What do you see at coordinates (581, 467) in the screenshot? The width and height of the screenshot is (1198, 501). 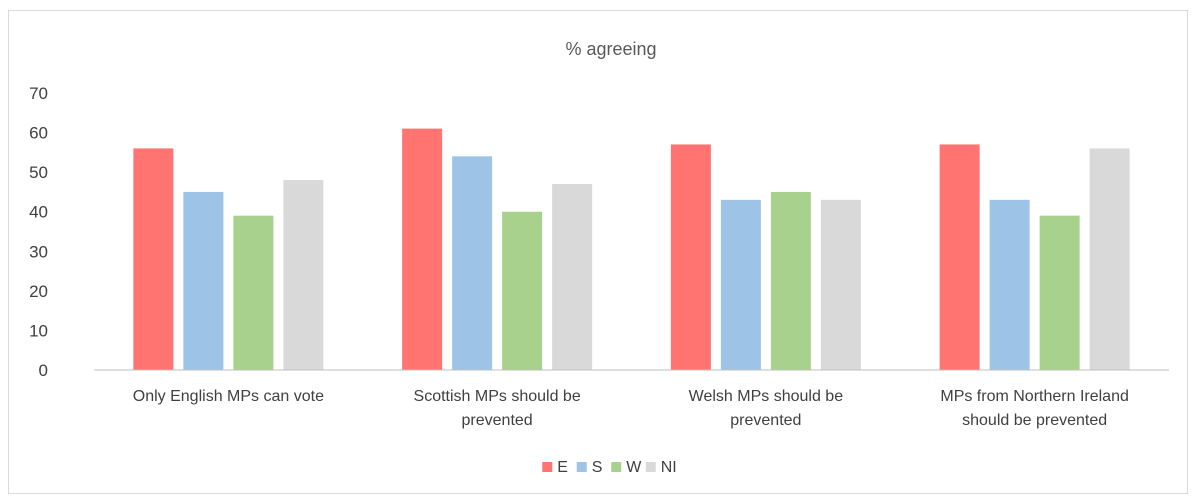 I see `legend-swatch-s` at bounding box center [581, 467].